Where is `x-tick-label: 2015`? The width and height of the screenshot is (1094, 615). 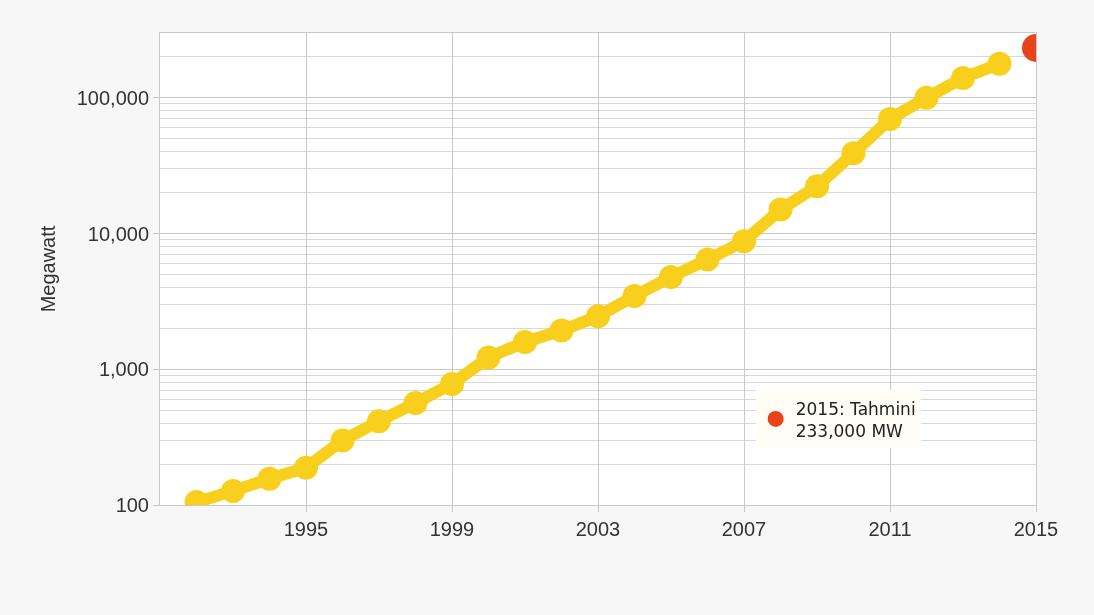 x-tick-label: 2015 is located at coordinates (1036, 529).